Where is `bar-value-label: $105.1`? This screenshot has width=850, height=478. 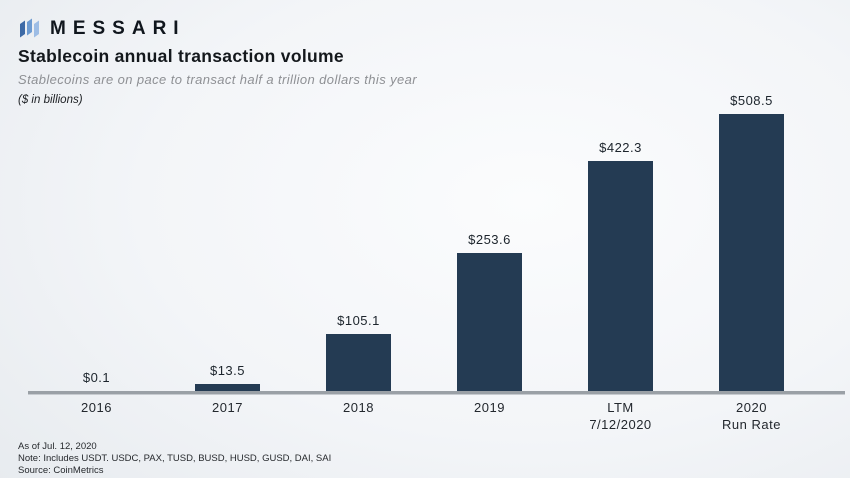
bar-value-label: $105.1 is located at coordinates (358, 320).